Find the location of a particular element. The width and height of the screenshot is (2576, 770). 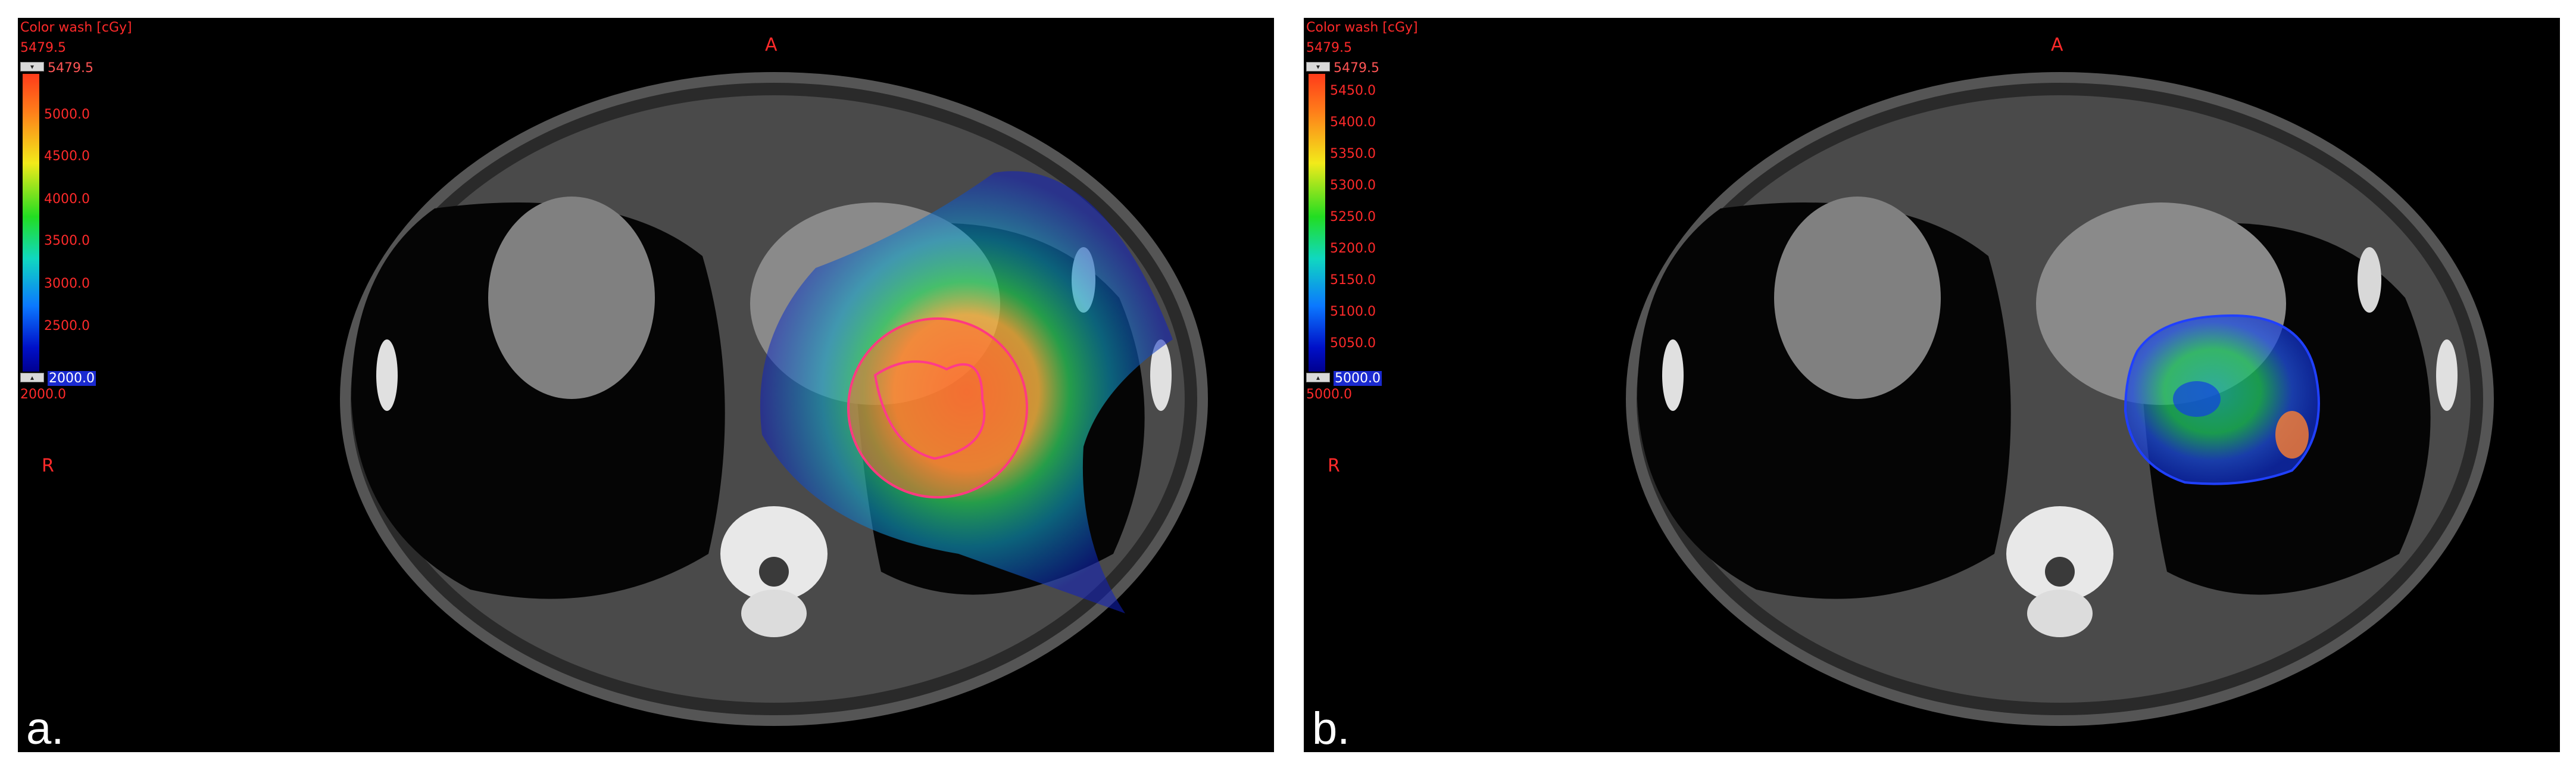

colorwash-tick: 5250.0 is located at coordinates (1353, 217).